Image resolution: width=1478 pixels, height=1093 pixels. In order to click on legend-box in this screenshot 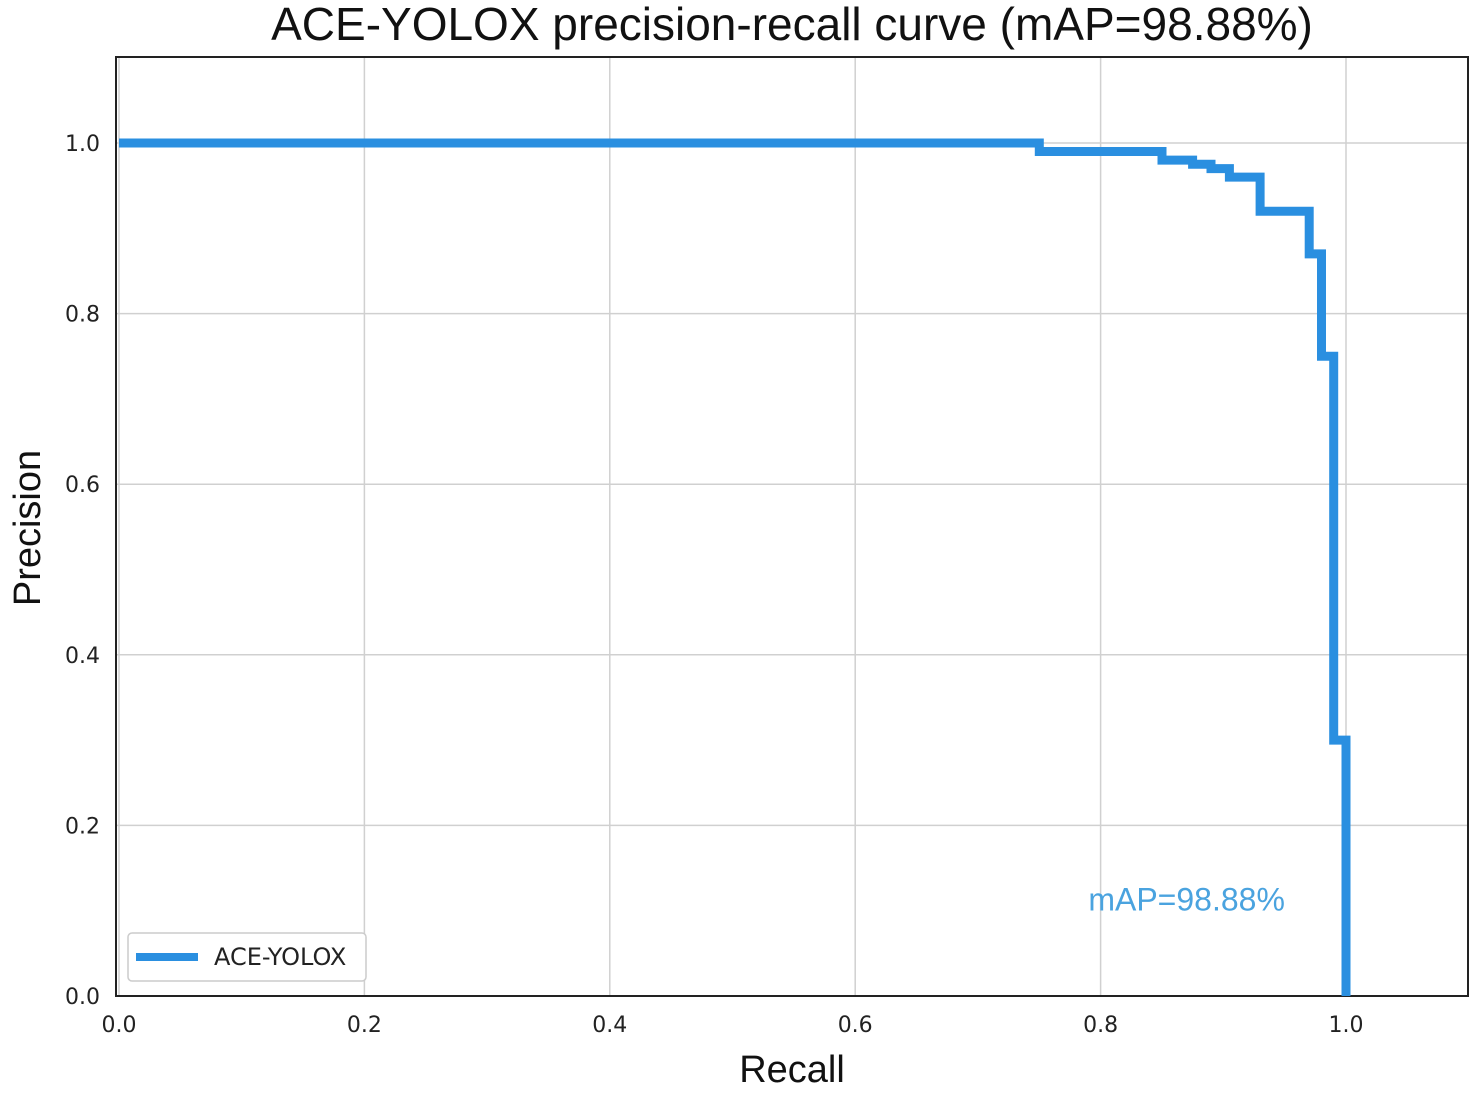, I will do `click(247, 957)`.